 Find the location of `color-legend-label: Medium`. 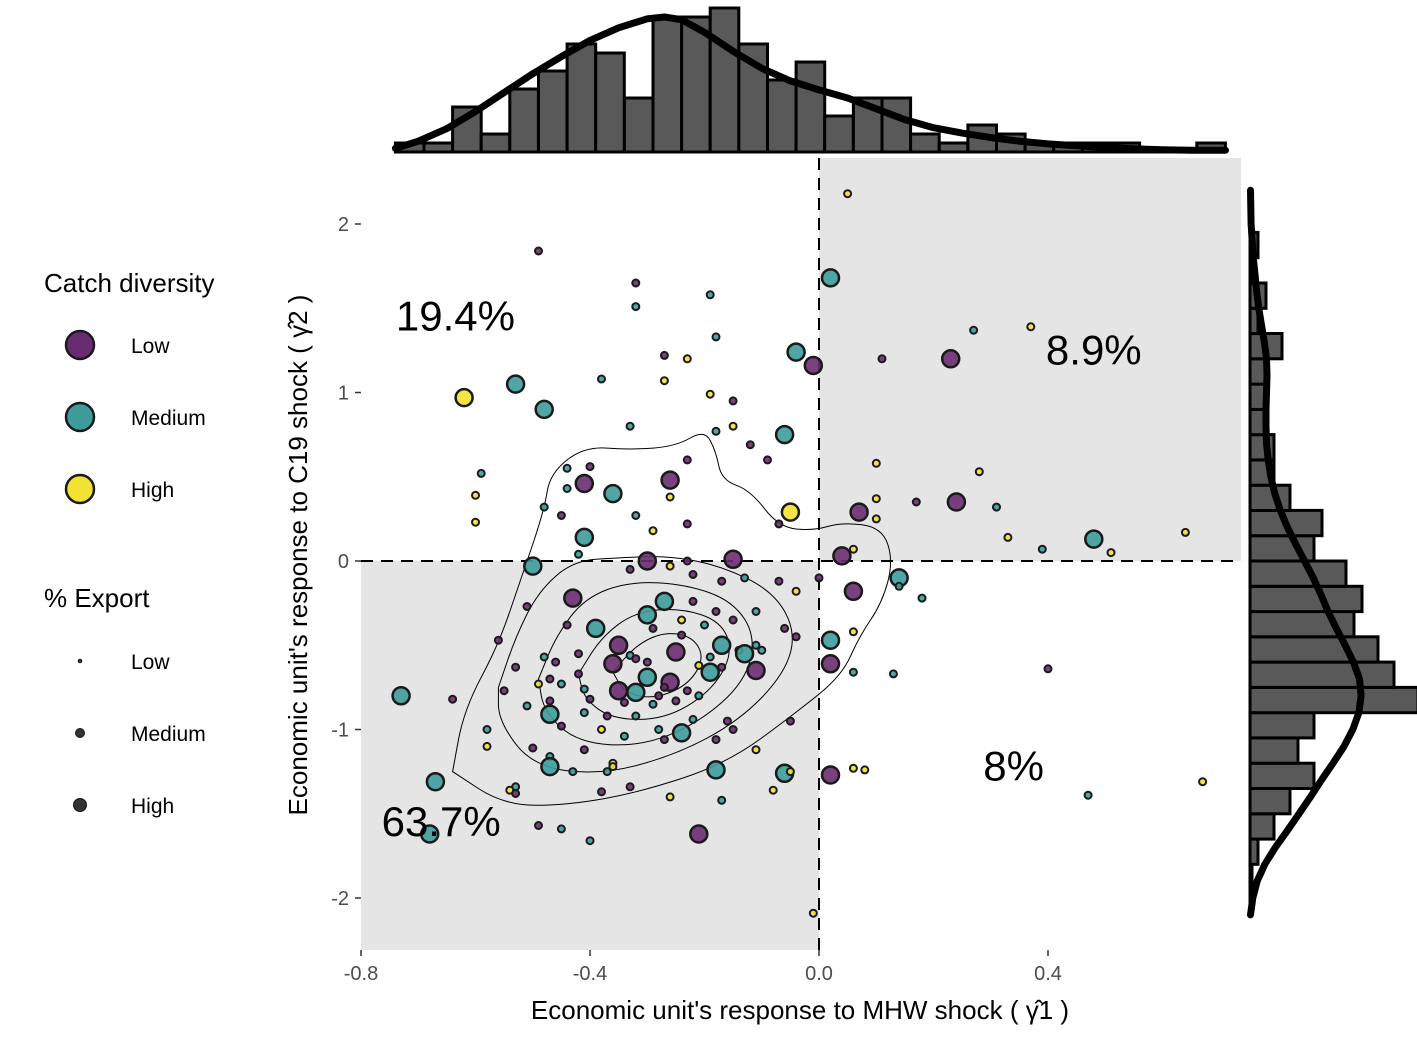

color-legend-label: Medium is located at coordinates (168, 418).